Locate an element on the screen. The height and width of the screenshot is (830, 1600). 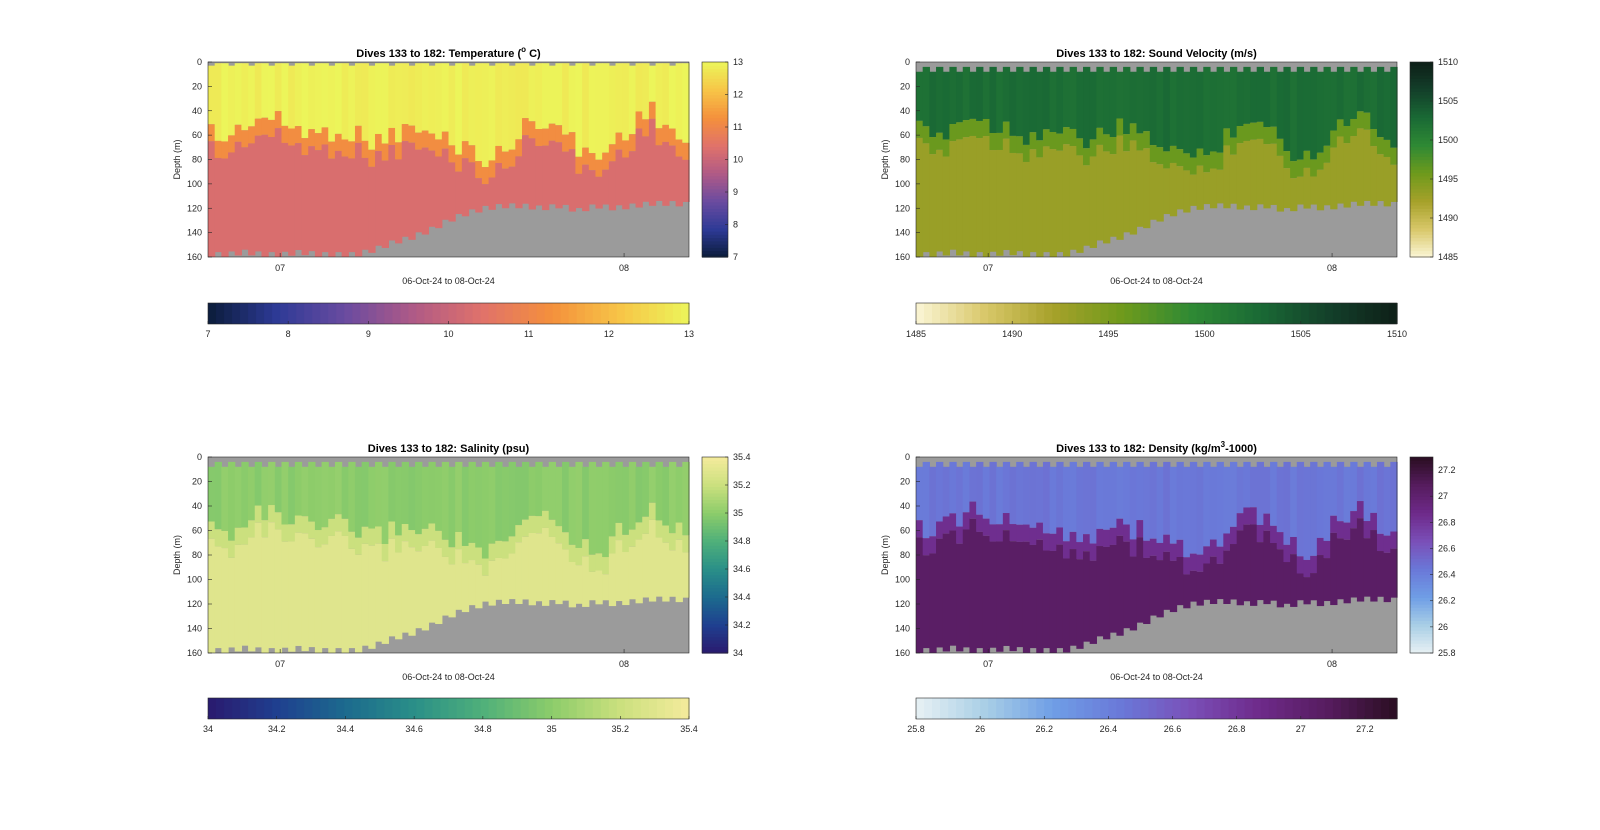
x-tick-label: 08 is located at coordinates (1332, 268).